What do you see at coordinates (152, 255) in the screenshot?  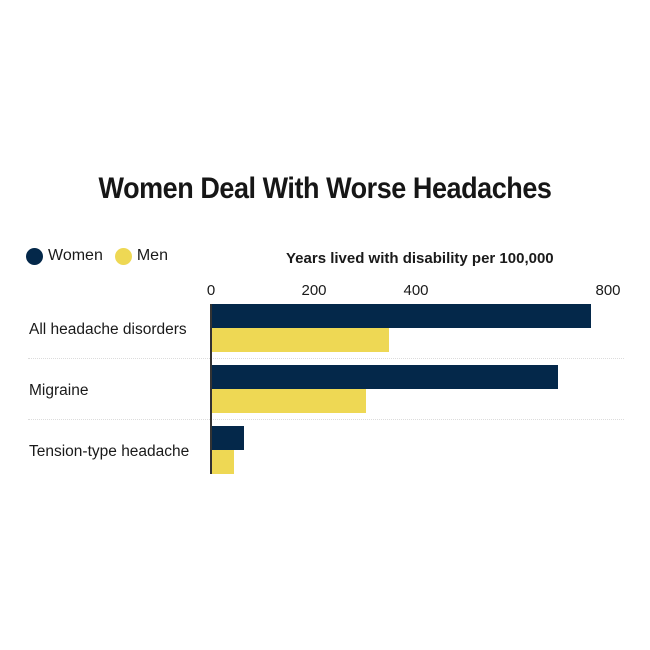 I see `legend-label-men: Men` at bounding box center [152, 255].